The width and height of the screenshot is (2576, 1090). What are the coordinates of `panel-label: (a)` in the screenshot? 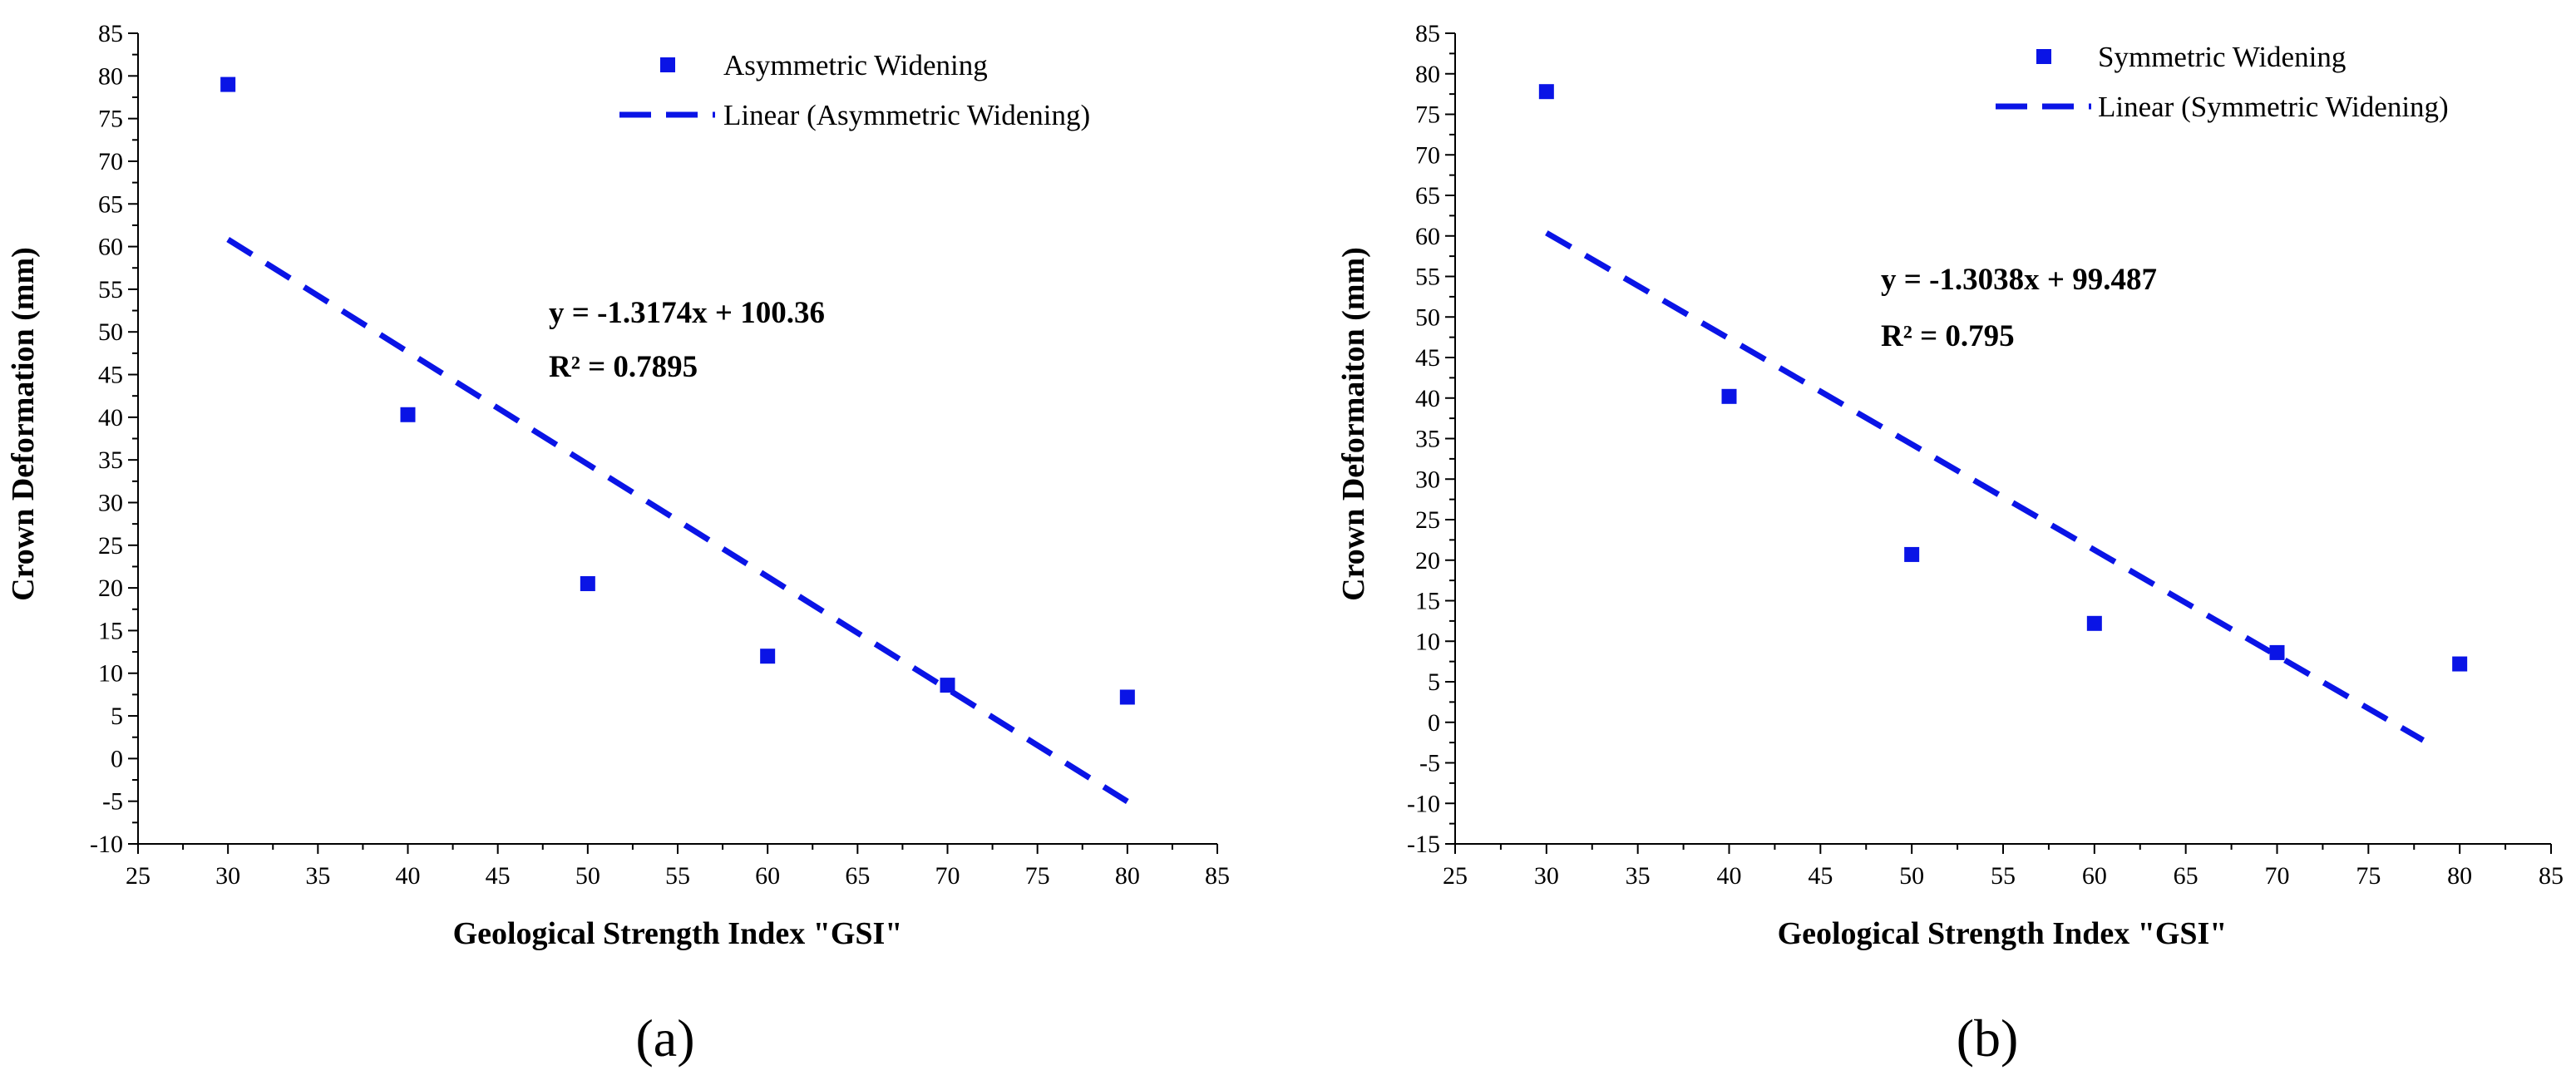 It's located at (664, 1038).